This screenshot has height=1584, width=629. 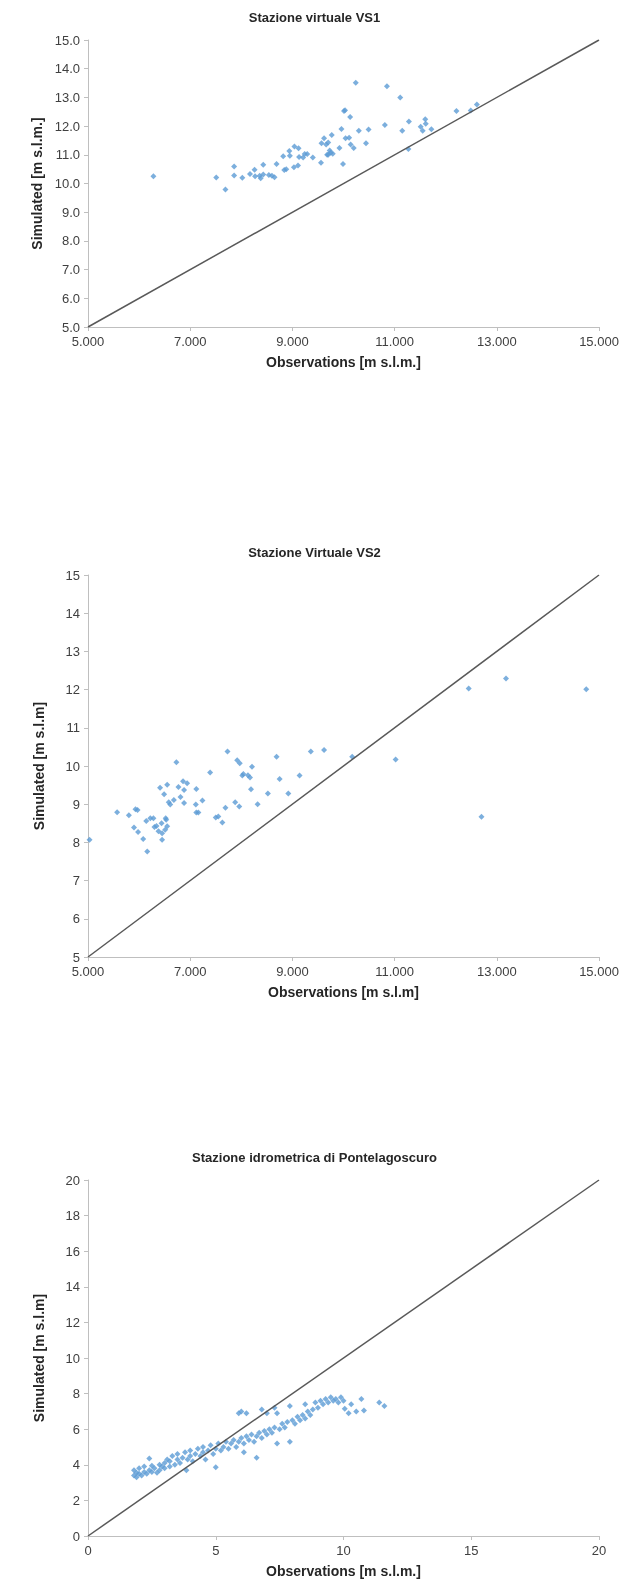 I want to click on y-tick-label: 15.0, so click(x=67, y=40).